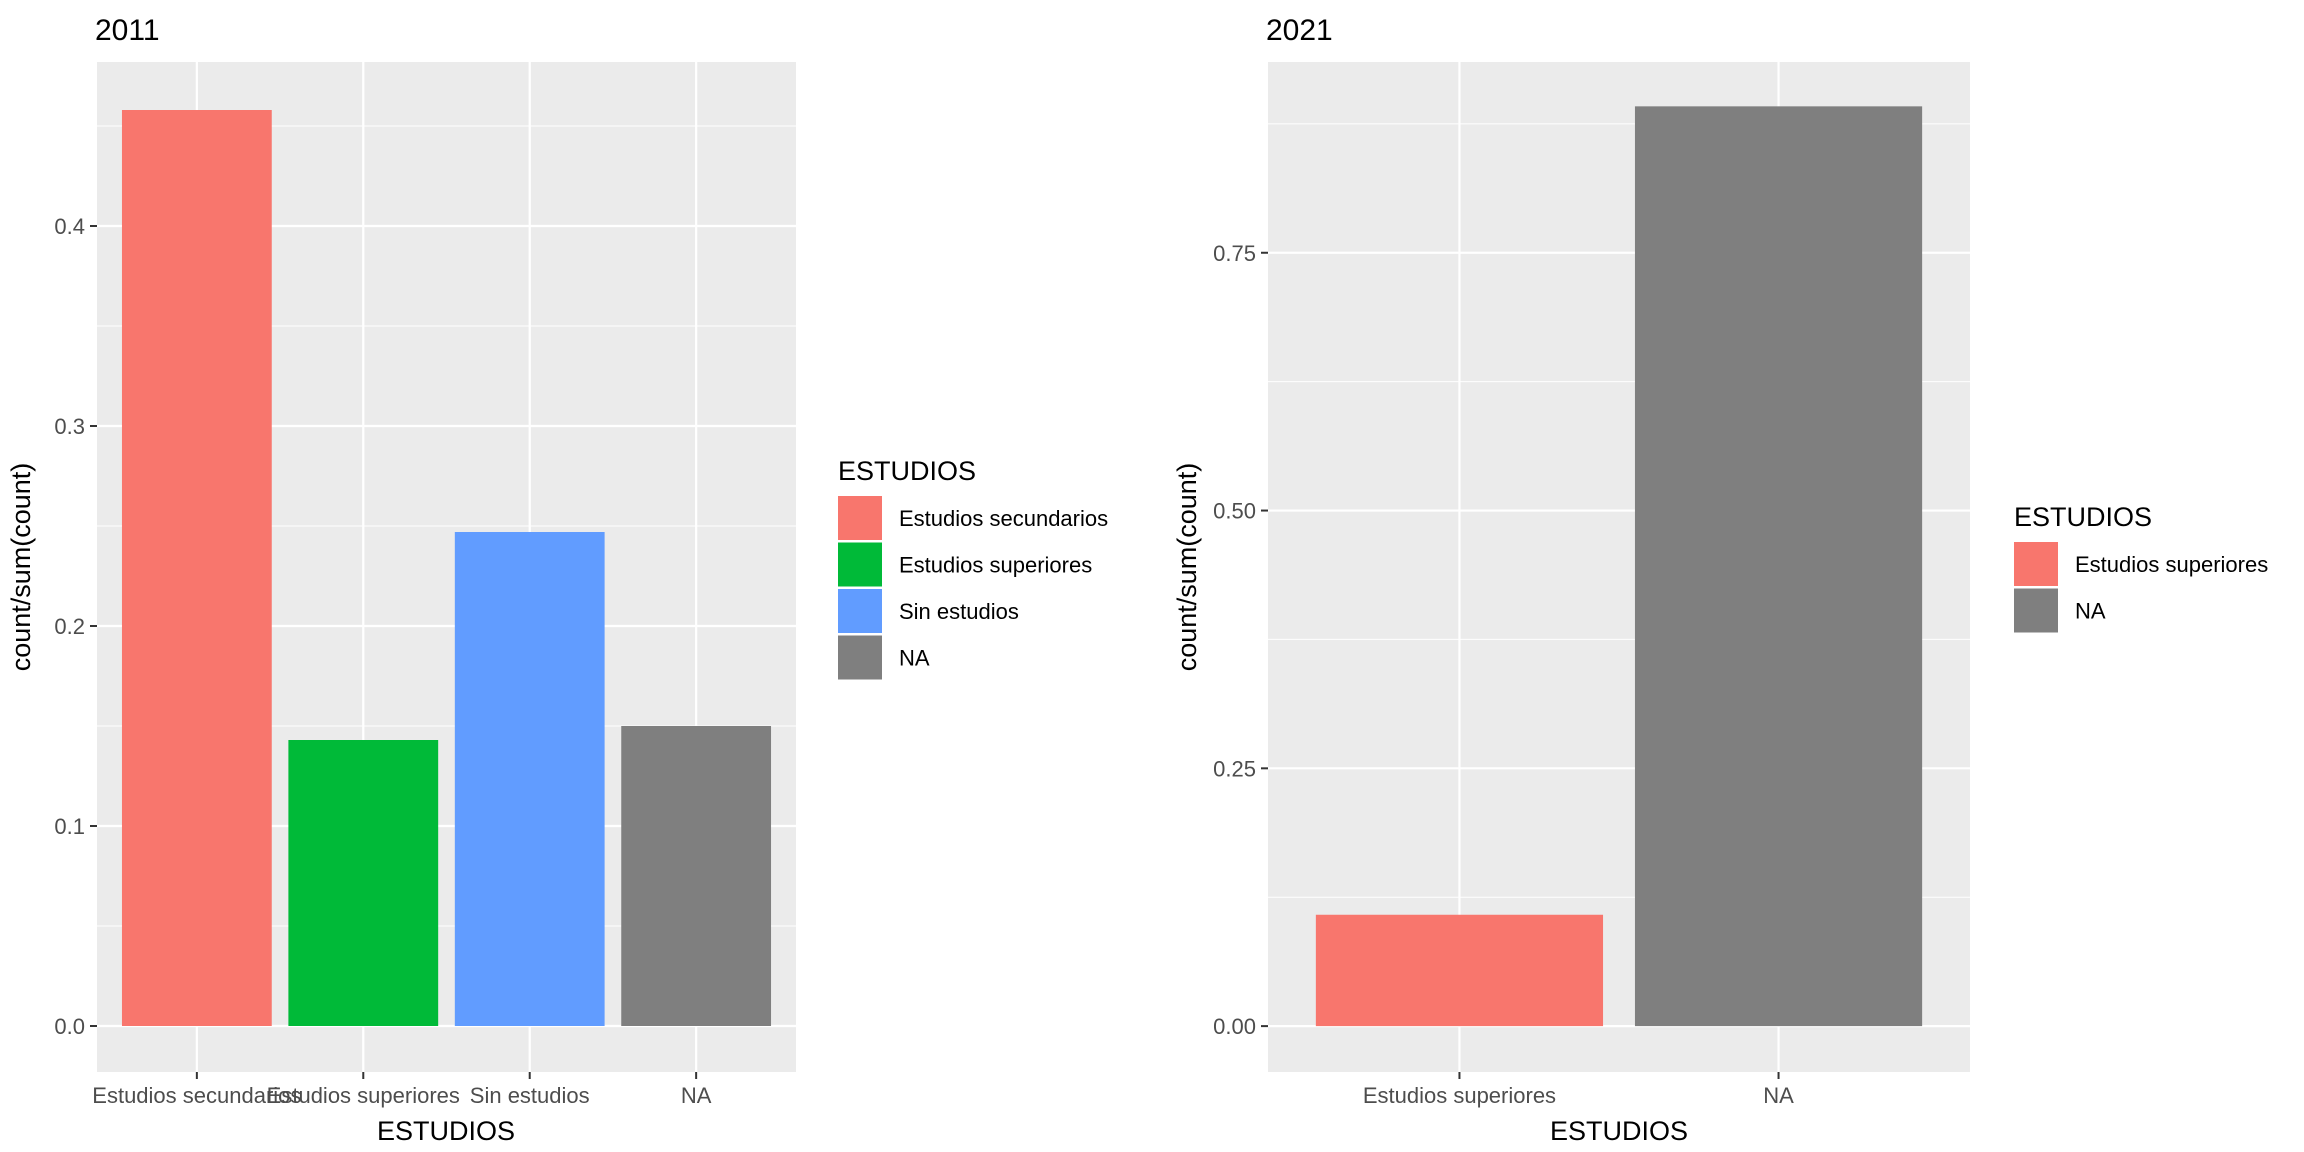  Describe the element at coordinates (69, 226) in the screenshot. I see `y-tick-label: 0.4` at that location.